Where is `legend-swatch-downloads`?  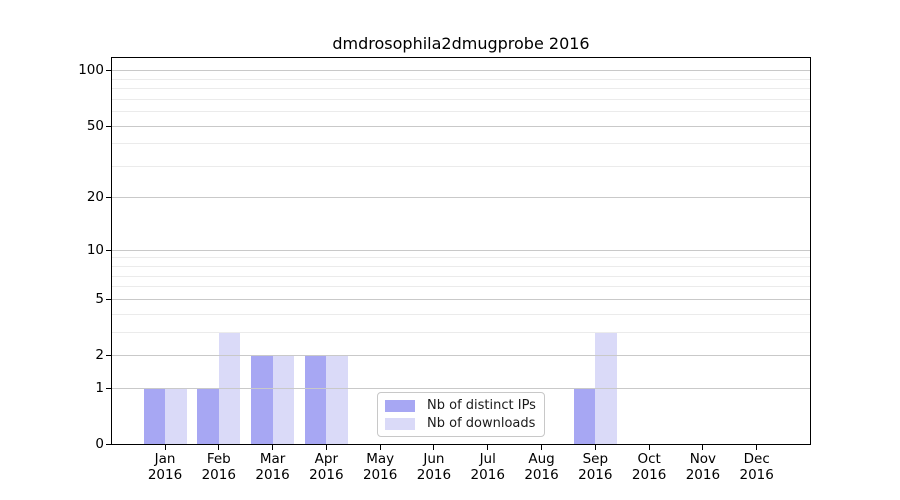 legend-swatch-downloads is located at coordinates (400, 423).